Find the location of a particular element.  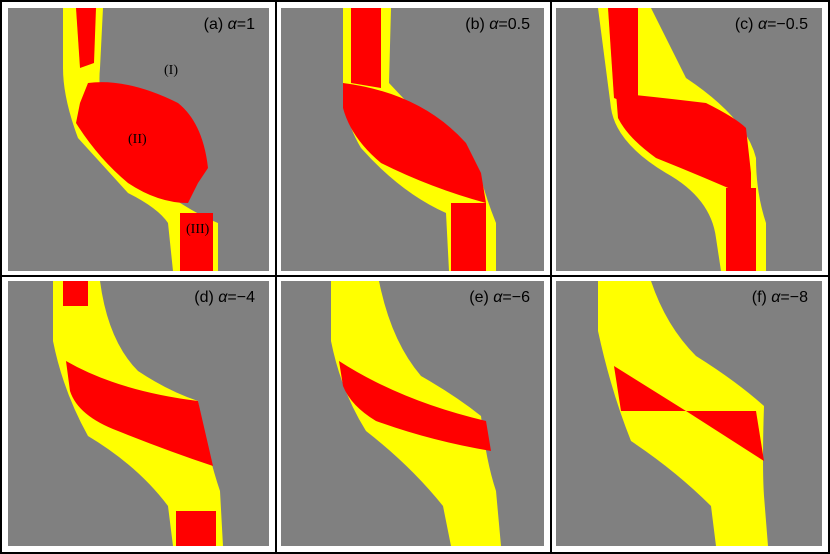

panel-e-shapes is located at coordinates (416, 413).